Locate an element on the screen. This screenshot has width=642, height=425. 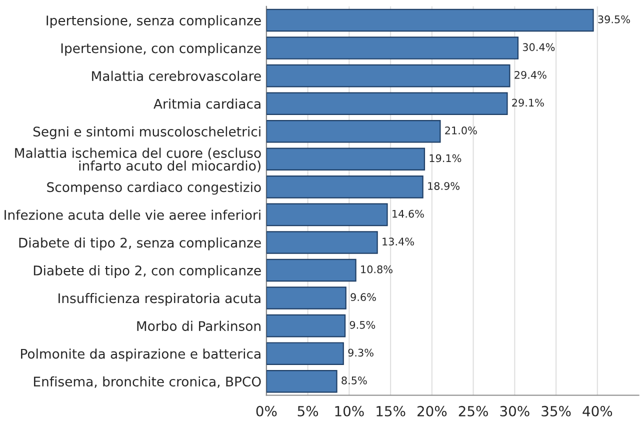
data-label: 39.5% is located at coordinates (614, 19).